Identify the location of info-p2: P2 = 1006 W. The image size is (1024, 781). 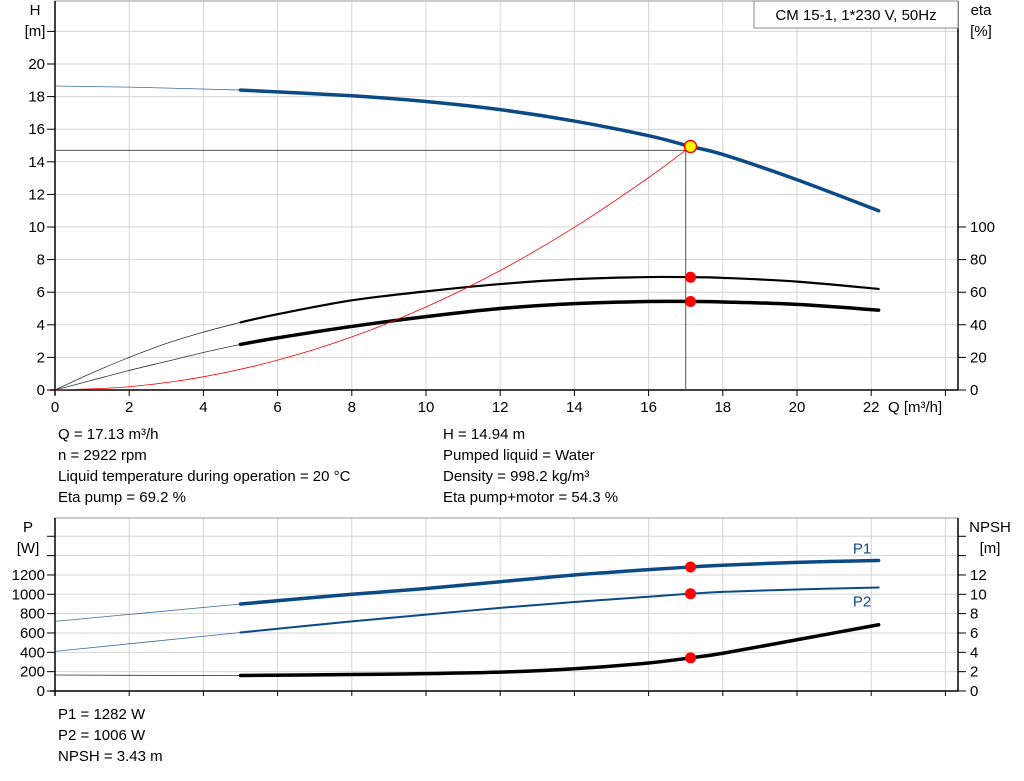
(102, 735).